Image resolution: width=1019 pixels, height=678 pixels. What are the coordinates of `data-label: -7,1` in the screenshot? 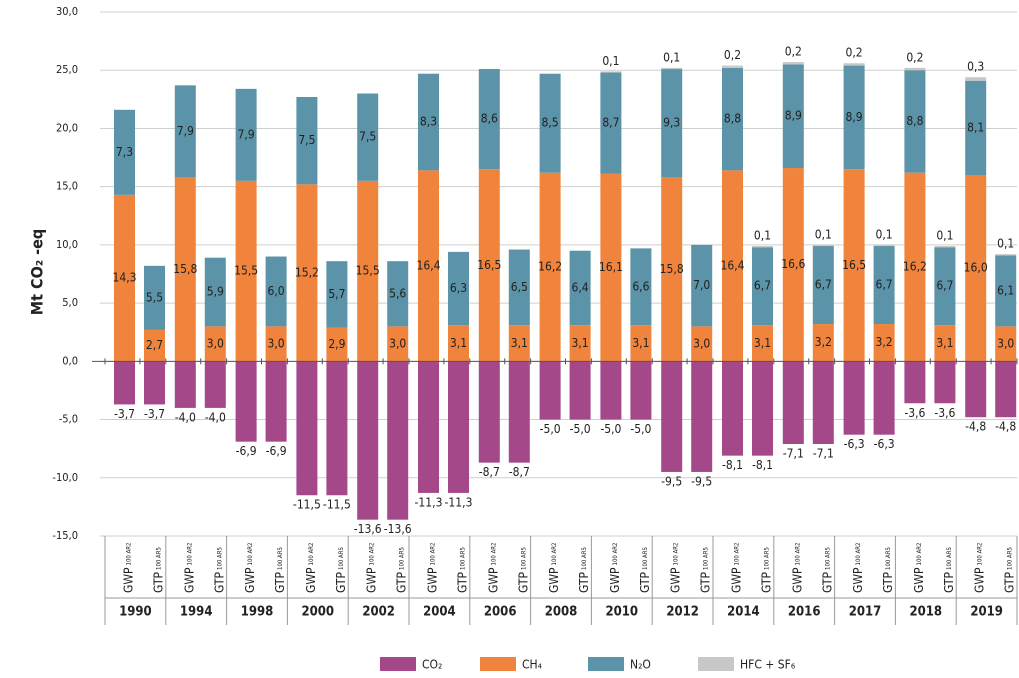 It's located at (793, 454).